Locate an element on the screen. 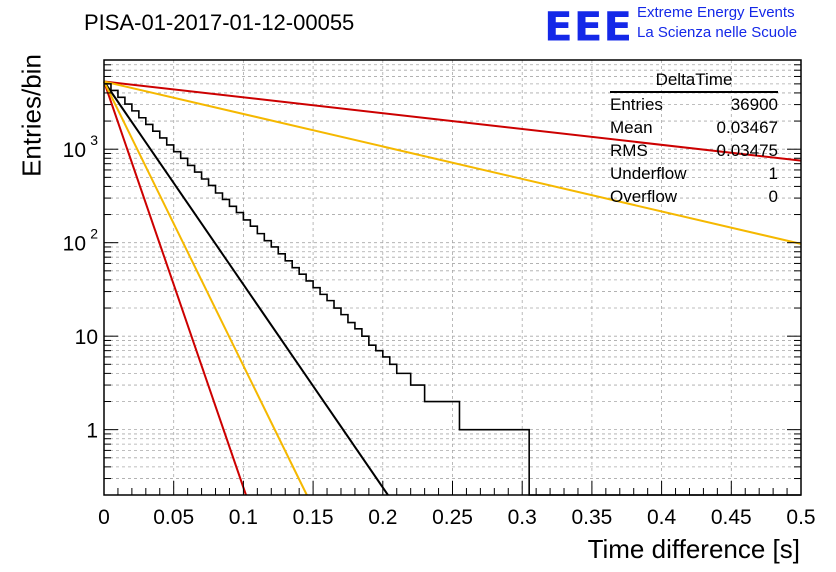 This screenshot has width=836, height=572. run-title: PISA-01-2017-01-12-00055 is located at coordinates (219, 22).